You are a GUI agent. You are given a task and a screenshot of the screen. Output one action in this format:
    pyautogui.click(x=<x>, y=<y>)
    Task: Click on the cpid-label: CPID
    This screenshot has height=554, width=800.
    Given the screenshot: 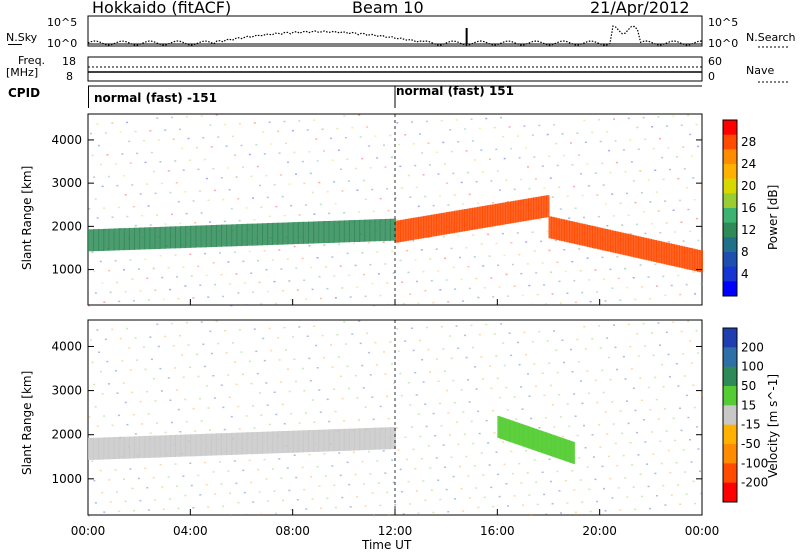 What is the action you would take?
    pyautogui.click(x=24, y=93)
    